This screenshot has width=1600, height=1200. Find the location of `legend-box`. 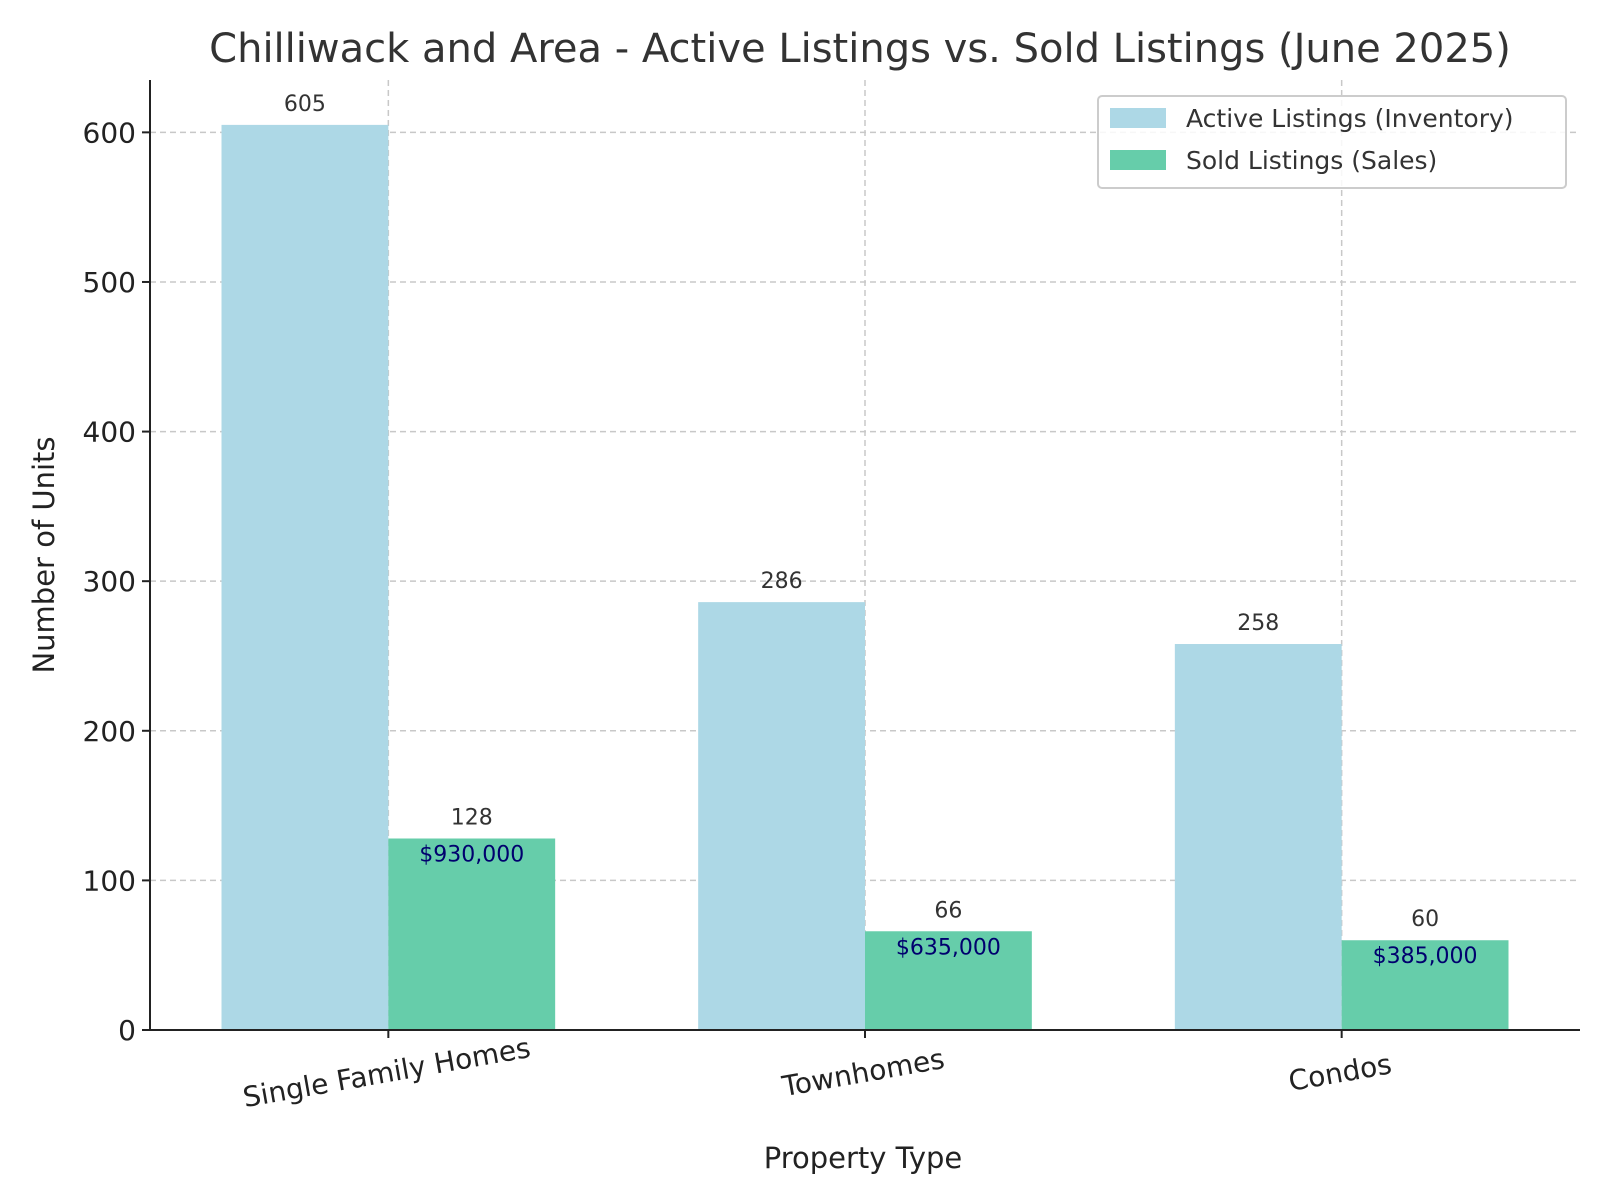

legend-box is located at coordinates (1332, 142).